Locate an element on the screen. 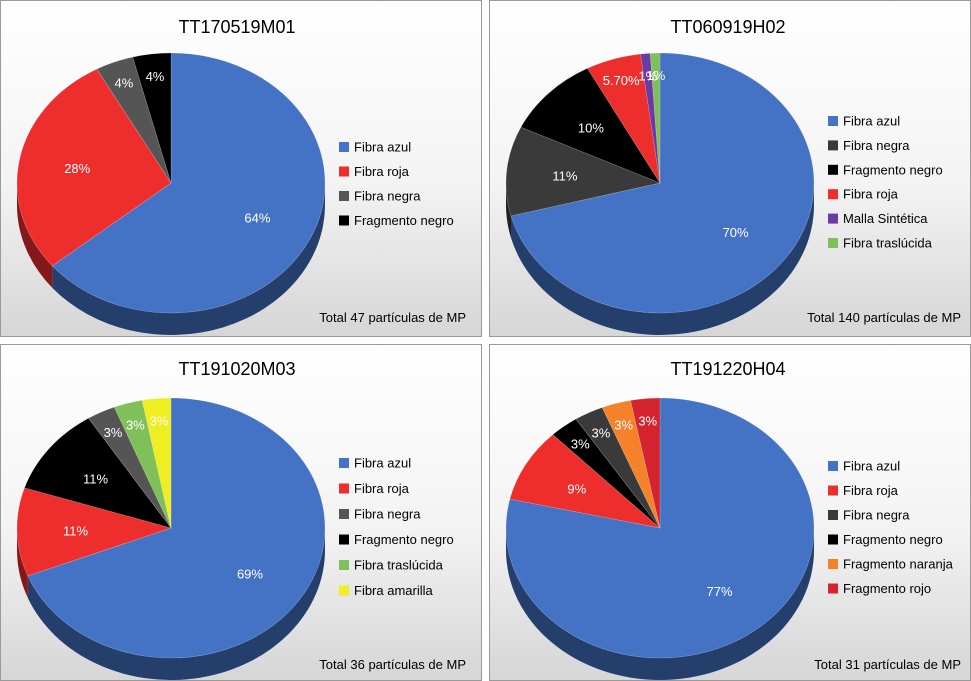 The width and height of the screenshot is (971, 681). pie-slice-fibra-amarilla is located at coordinates (156, 463).